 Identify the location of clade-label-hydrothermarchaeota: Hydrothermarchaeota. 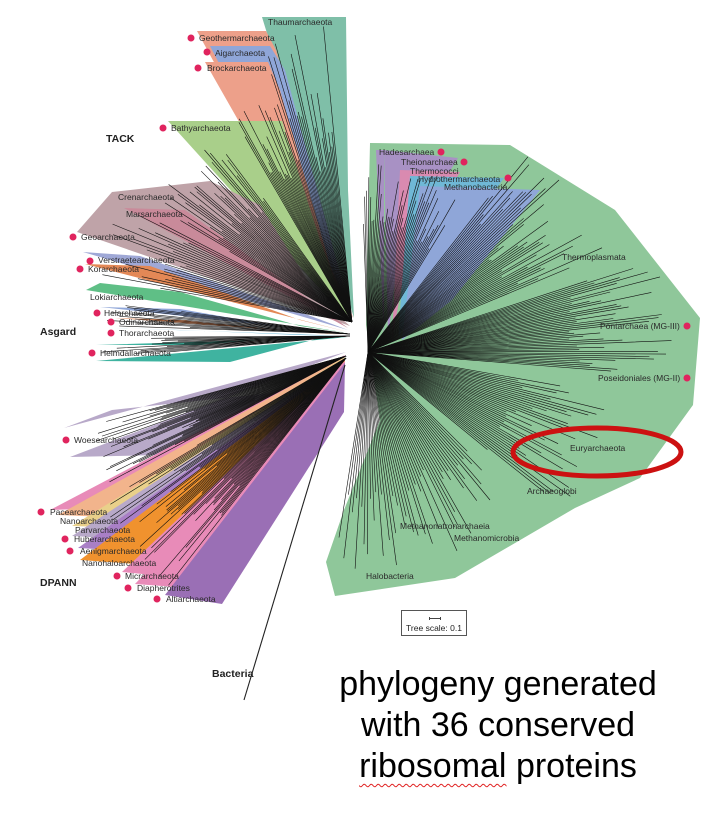
(459, 179).